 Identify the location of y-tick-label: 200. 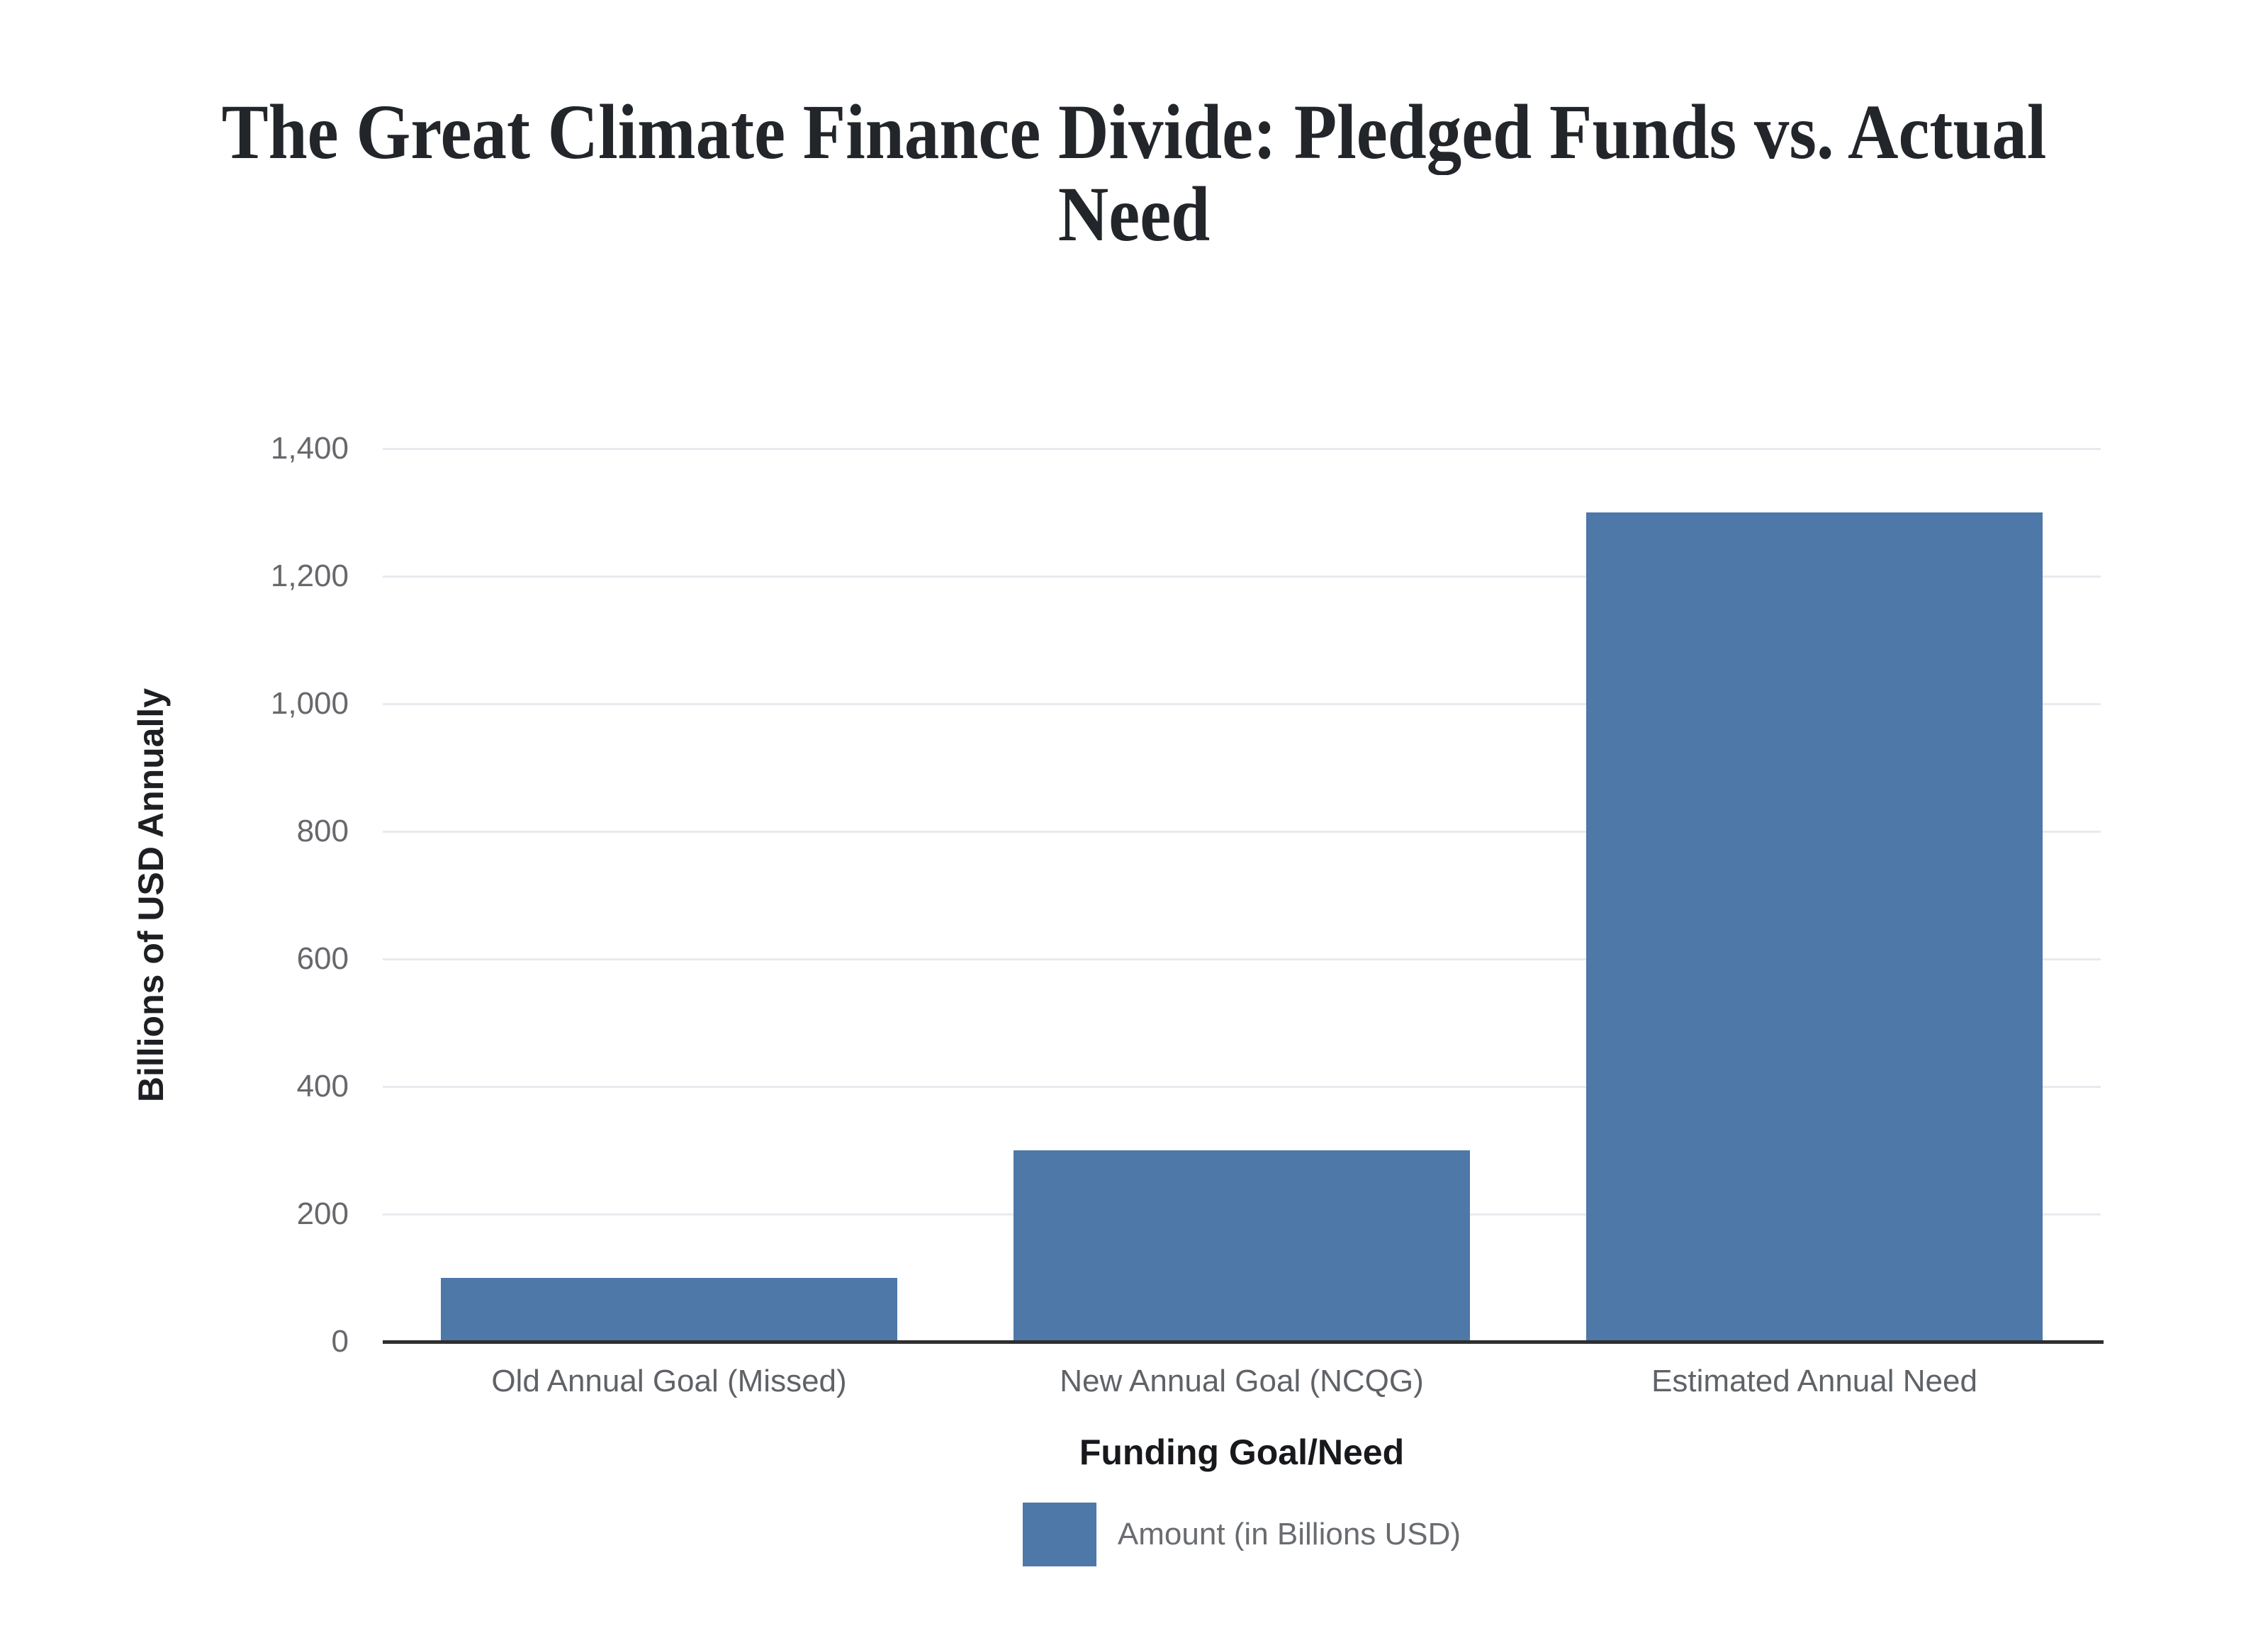
(322, 1213).